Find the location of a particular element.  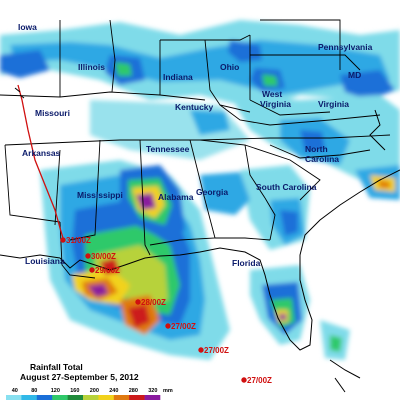

state-label-kentucky: Kentucky is located at coordinates (194, 107).